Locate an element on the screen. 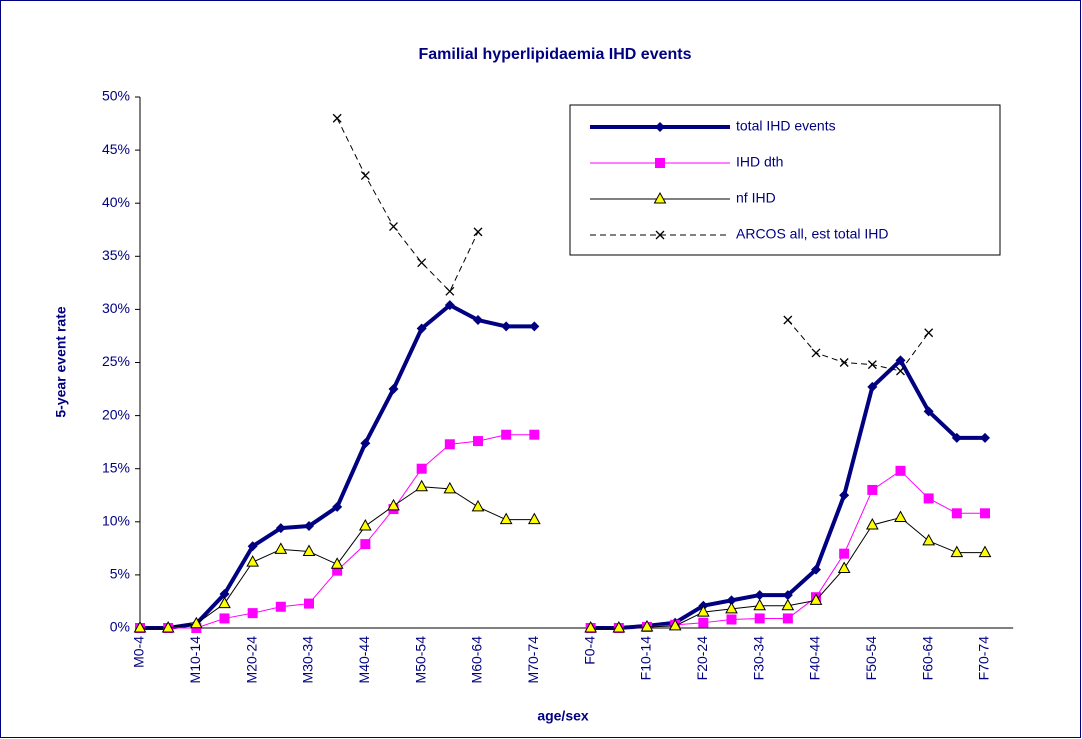  y-tick-label: 45% is located at coordinates (116, 149).